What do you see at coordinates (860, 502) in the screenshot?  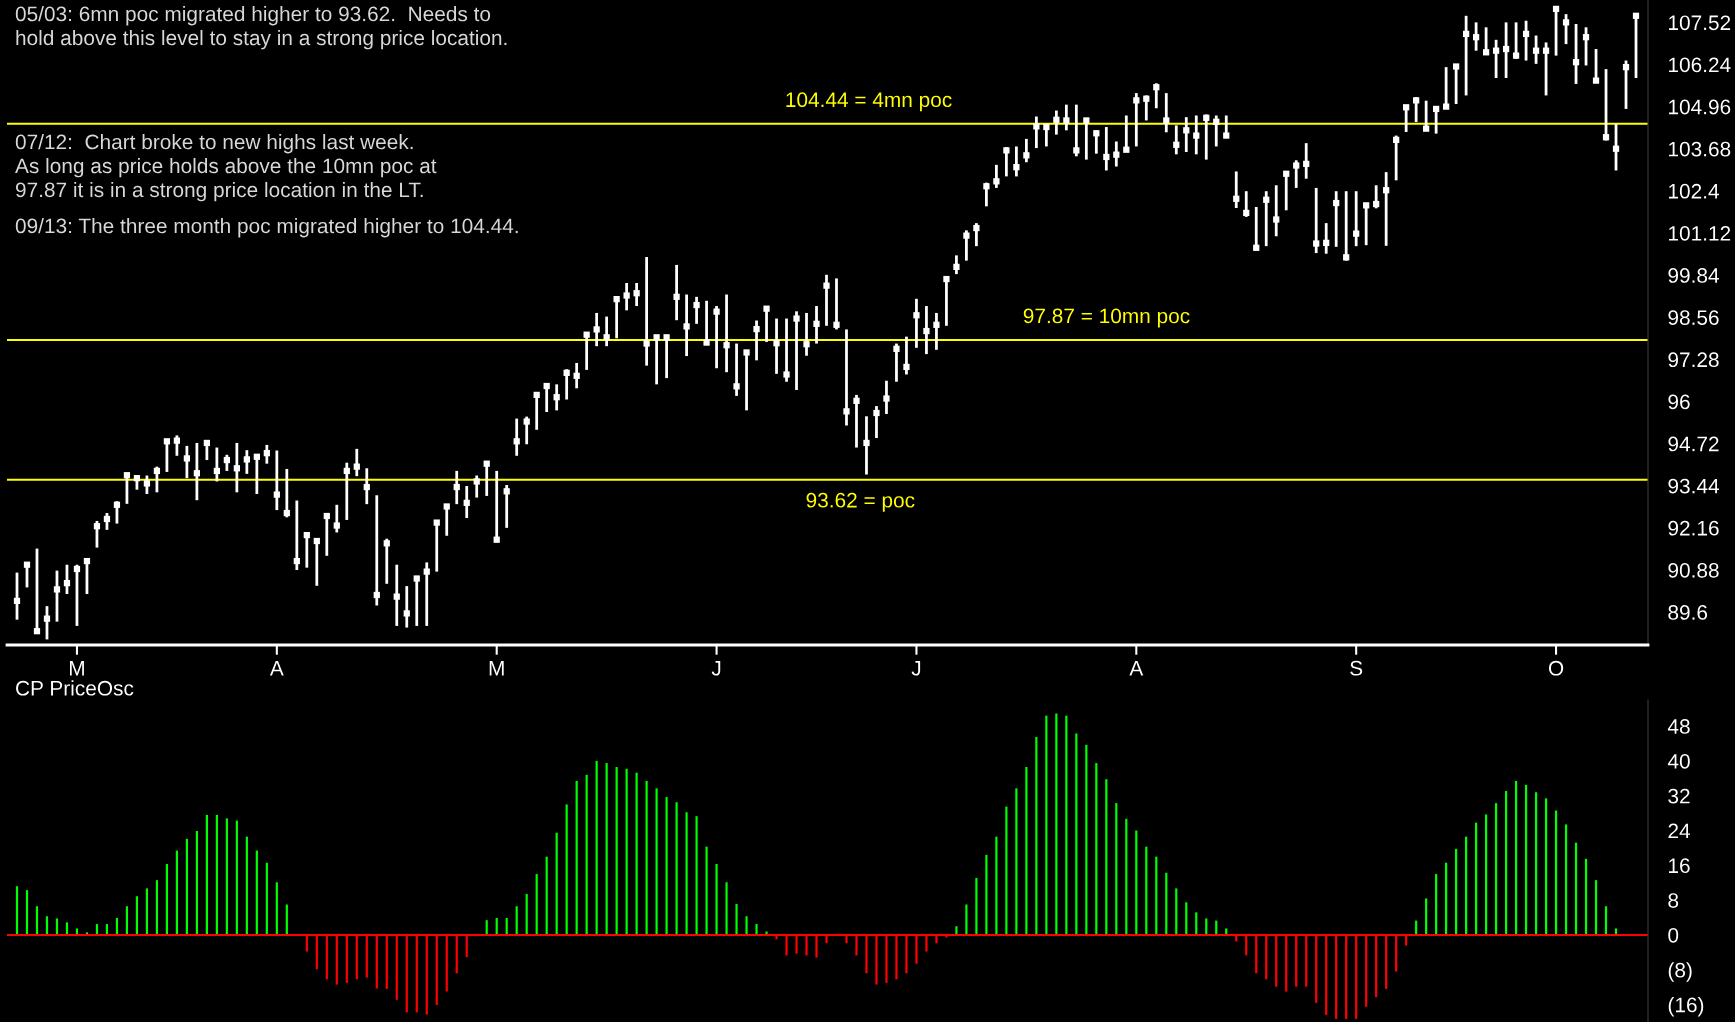 I see `ref-line-label: 93.62 = poc` at bounding box center [860, 502].